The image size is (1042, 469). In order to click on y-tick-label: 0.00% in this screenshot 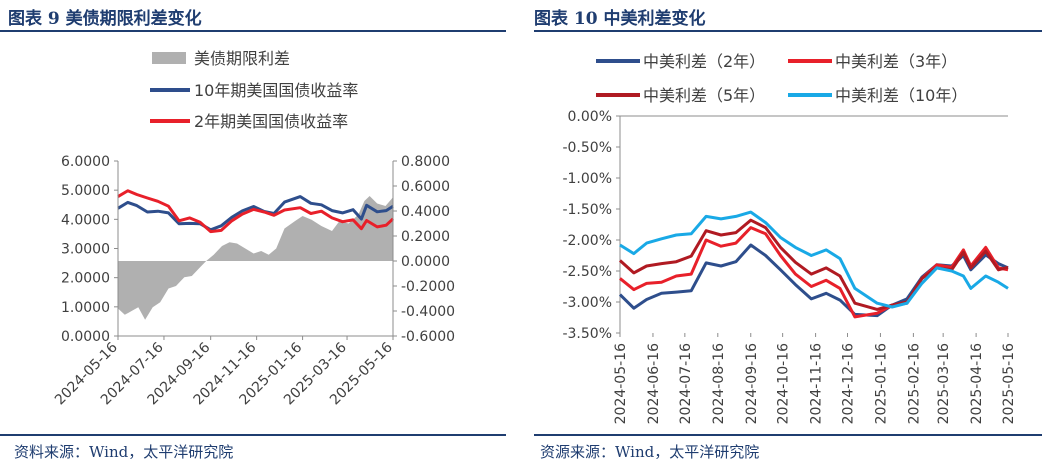, I will do `click(590, 117)`.